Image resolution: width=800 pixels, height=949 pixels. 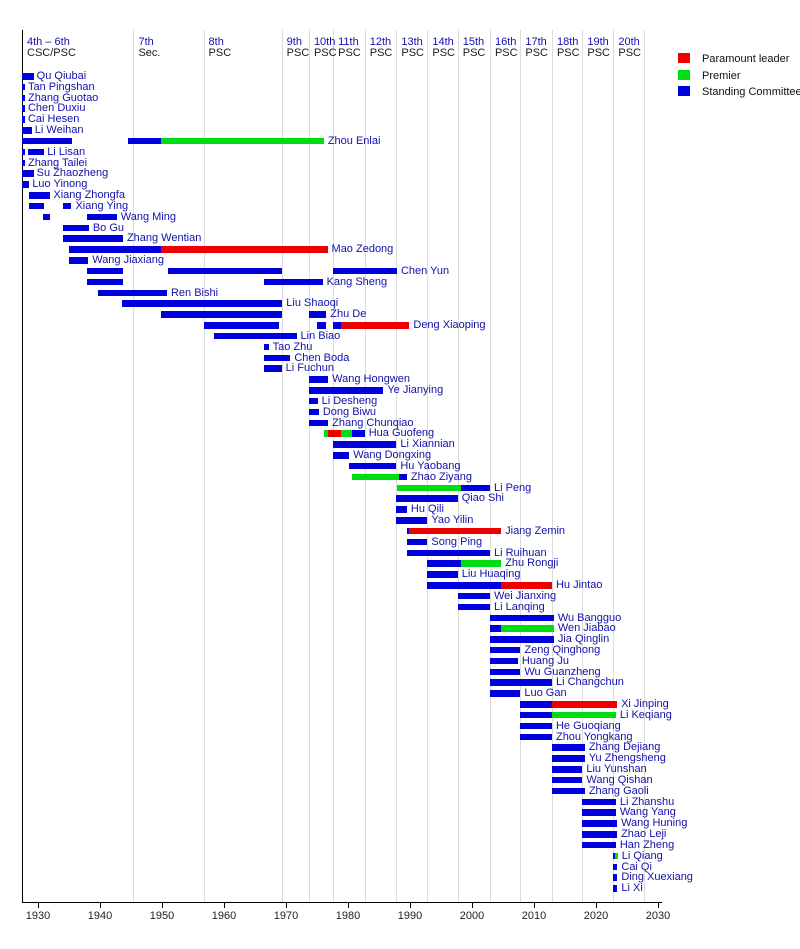 What do you see at coordinates (401, 433) in the screenshot?
I see `member-name: Hua Guofeng` at bounding box center [401, 433].